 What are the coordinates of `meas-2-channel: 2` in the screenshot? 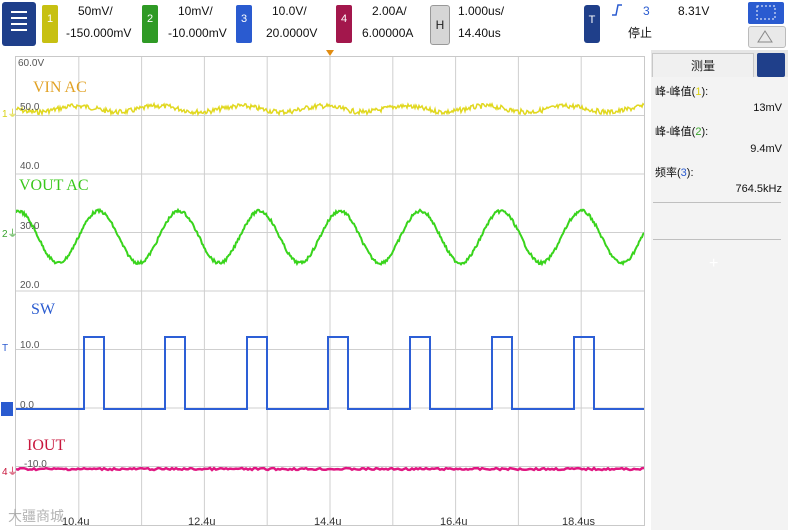 It's located at (698, 132).